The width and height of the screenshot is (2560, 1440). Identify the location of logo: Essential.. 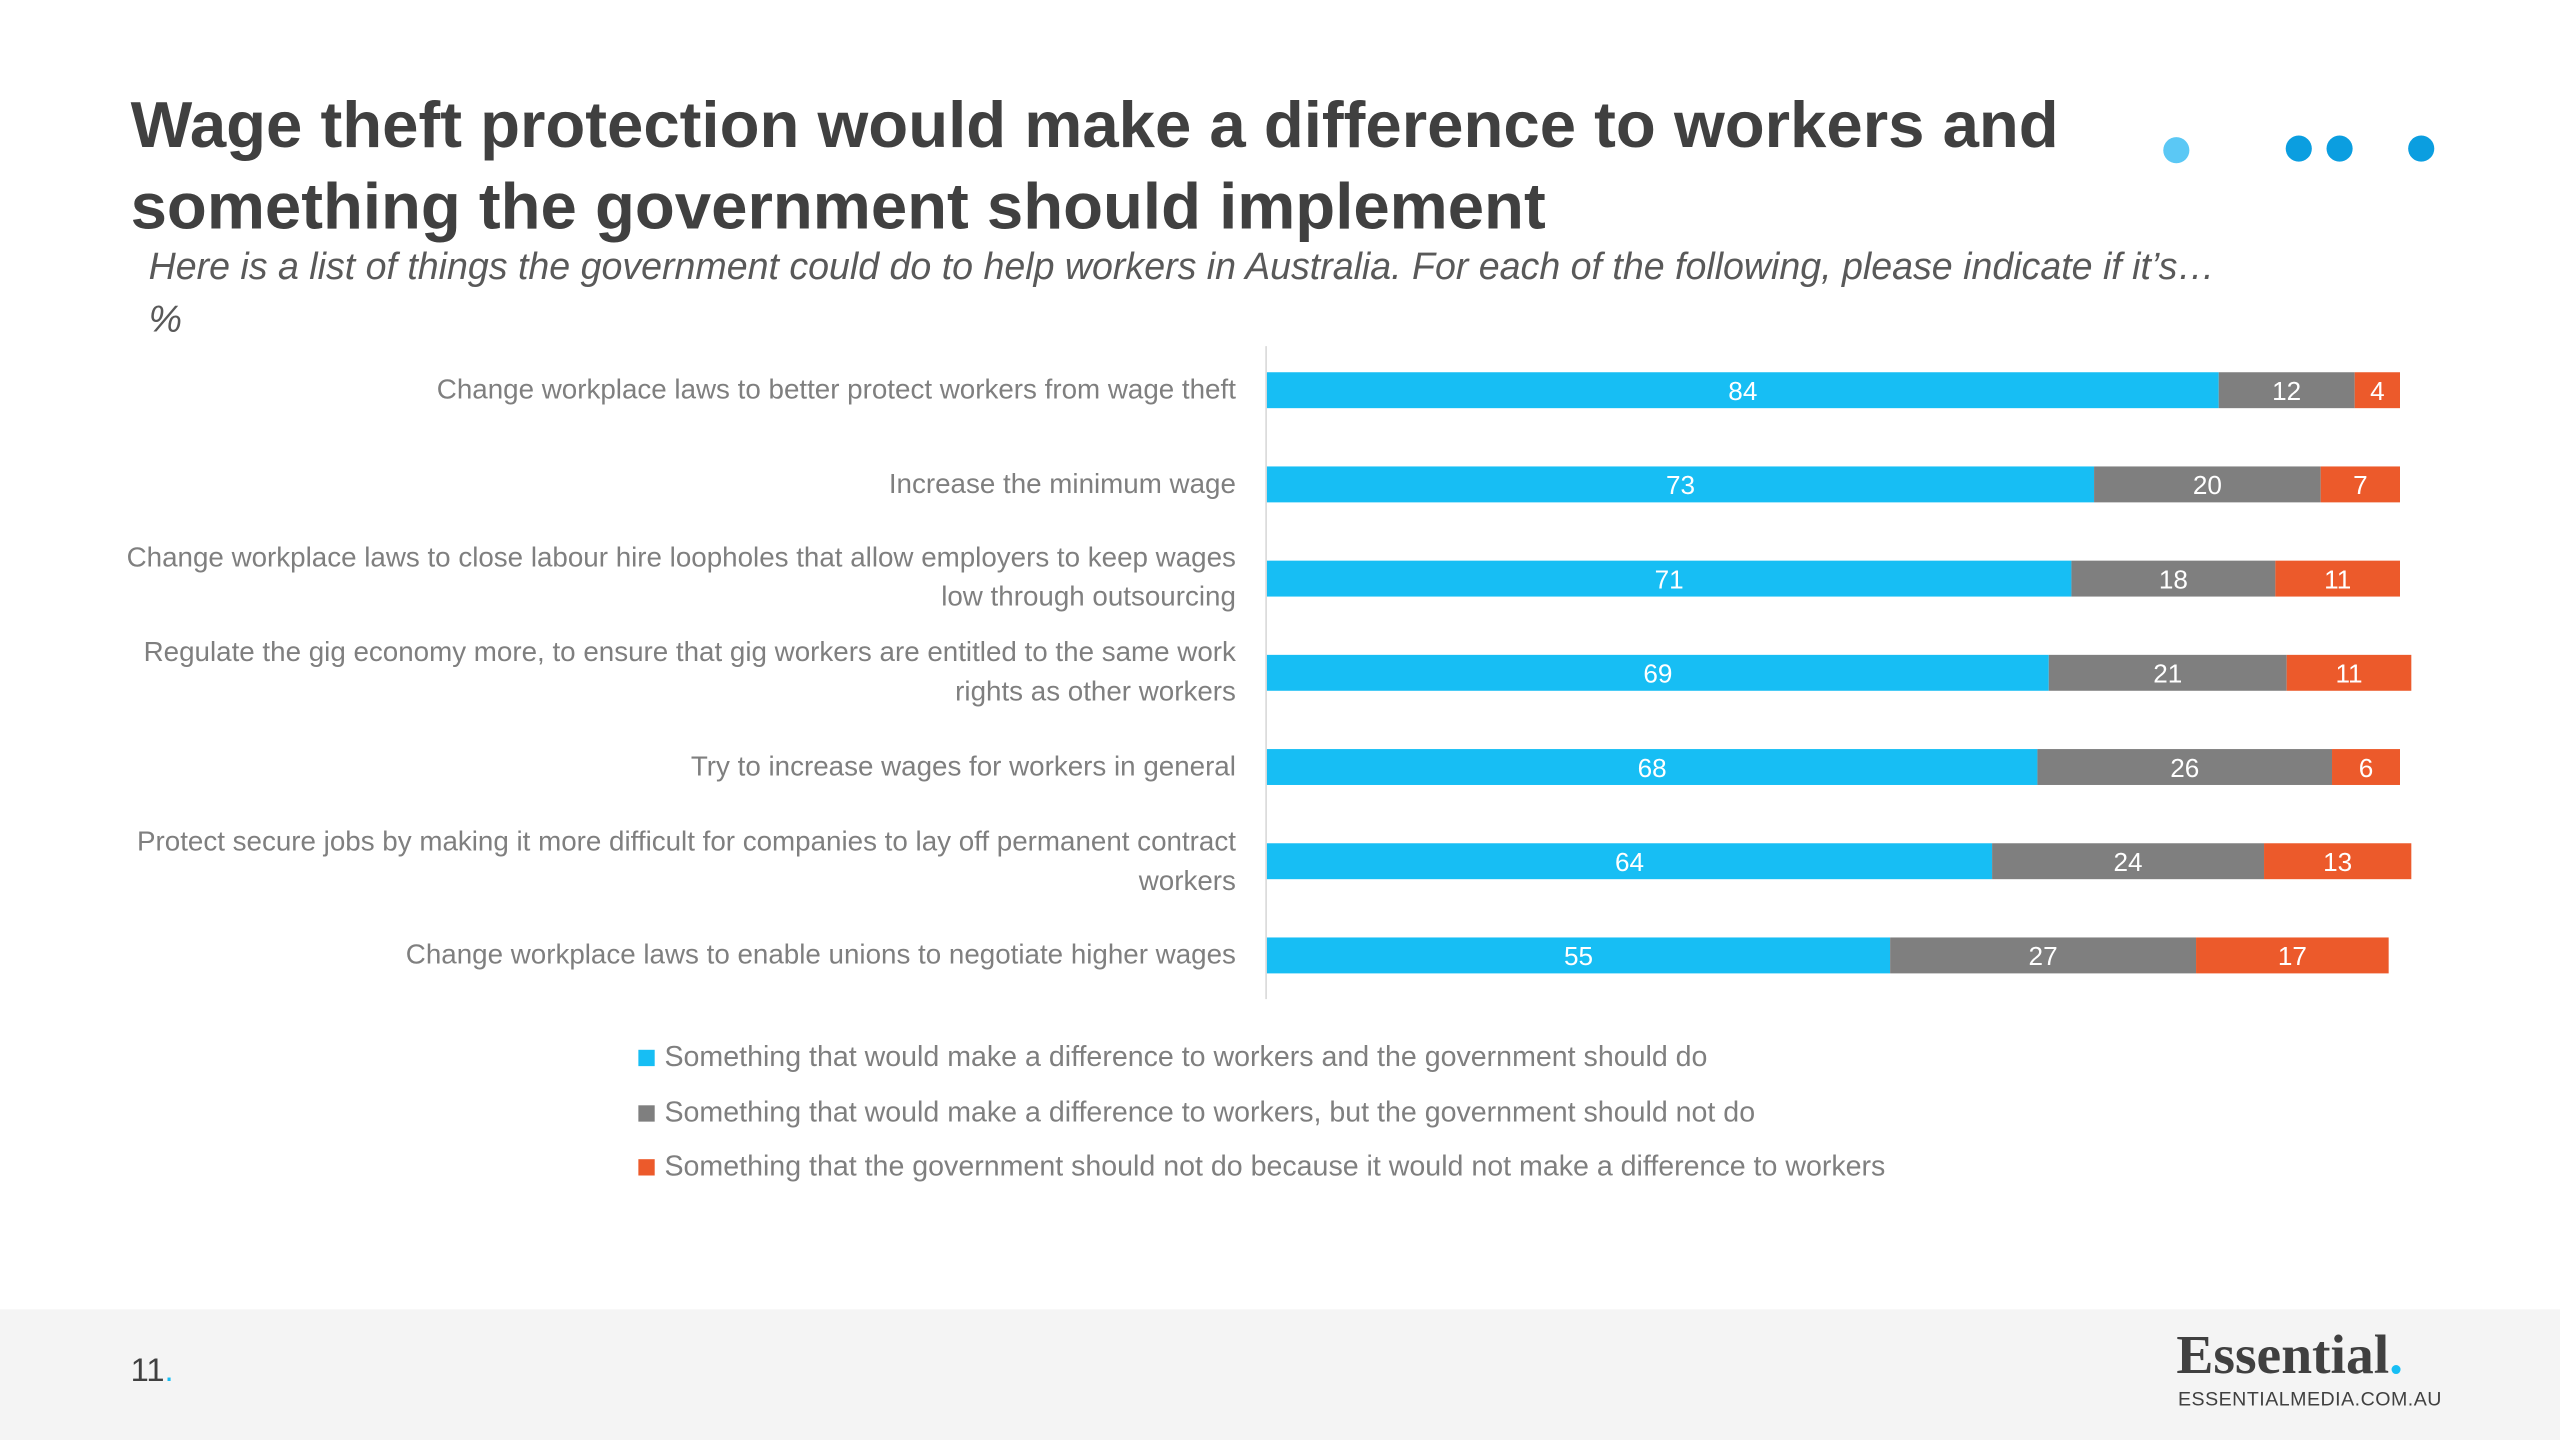
(2290, 1356).